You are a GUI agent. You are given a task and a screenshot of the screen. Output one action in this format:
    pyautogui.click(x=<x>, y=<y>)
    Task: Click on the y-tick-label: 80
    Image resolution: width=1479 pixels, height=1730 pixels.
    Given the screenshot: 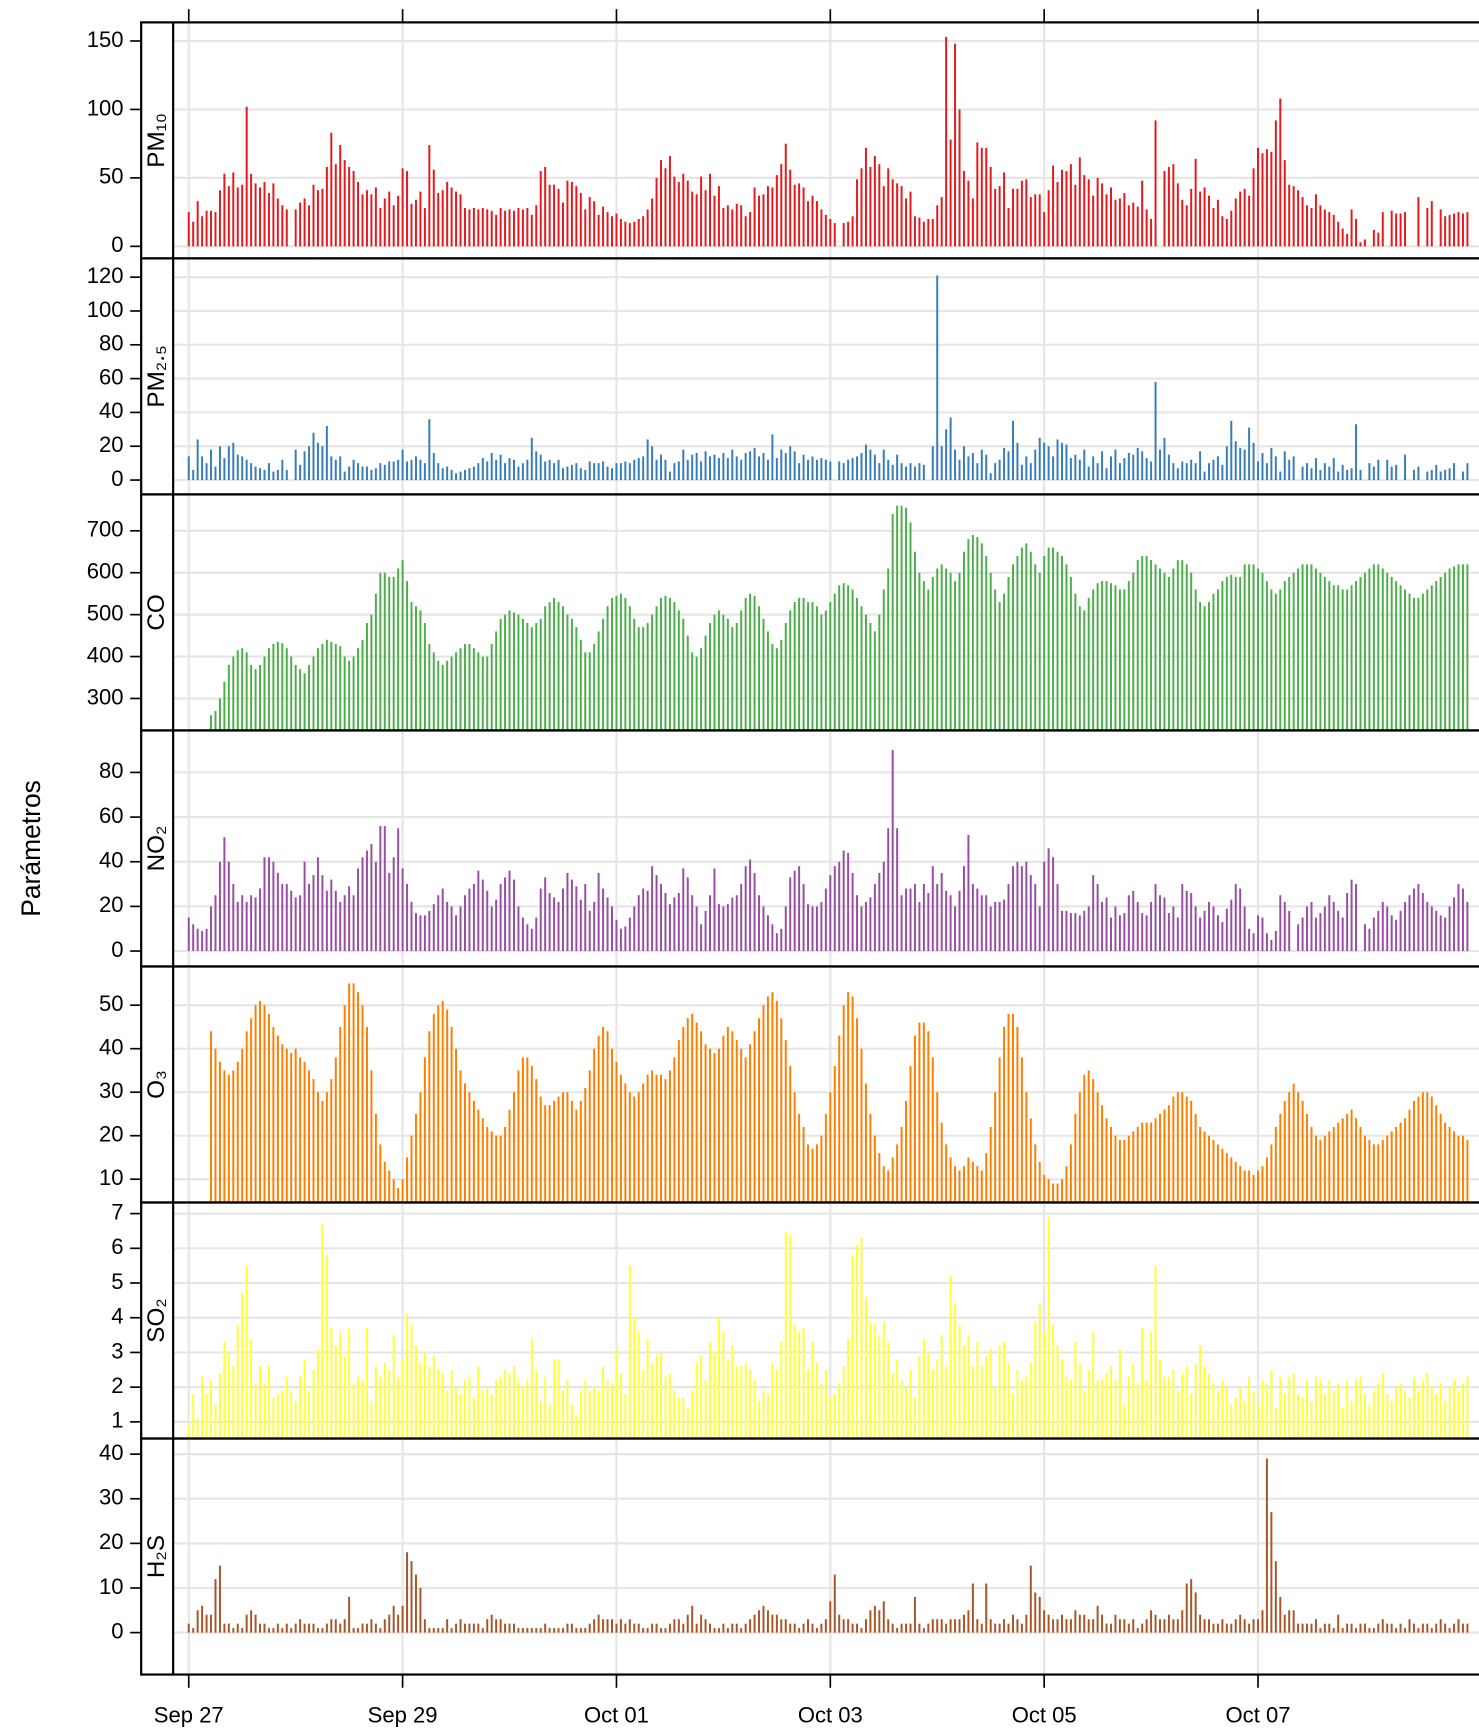 What is the action you would take?
    pyautogui.click(x=111, y=770)
    